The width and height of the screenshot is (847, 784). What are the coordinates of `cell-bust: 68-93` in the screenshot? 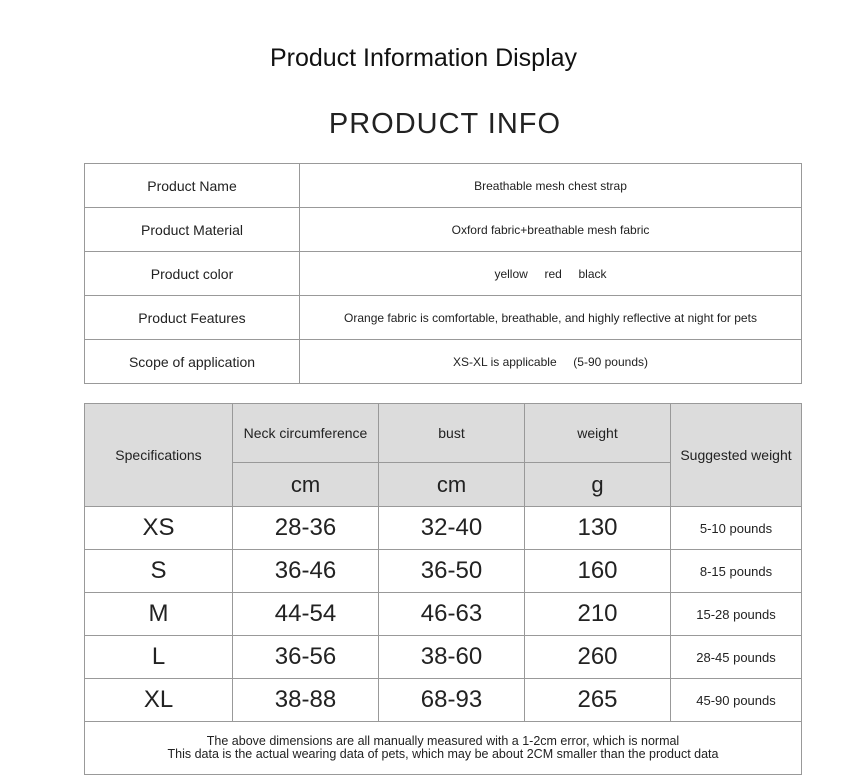 It's located at (451, 700).